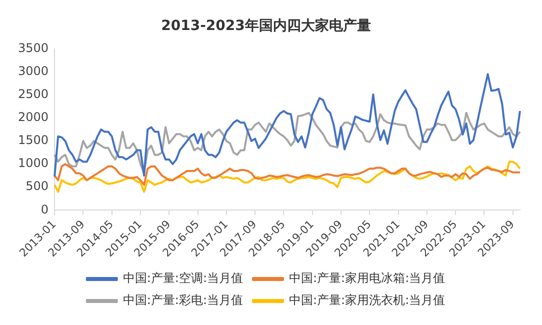 This screenshot has width=542, height=325. Describe the element at coordinates (183, 300) in the screenshot. I see `legend-label: 中国:产量:彩电:当月值` at that location.